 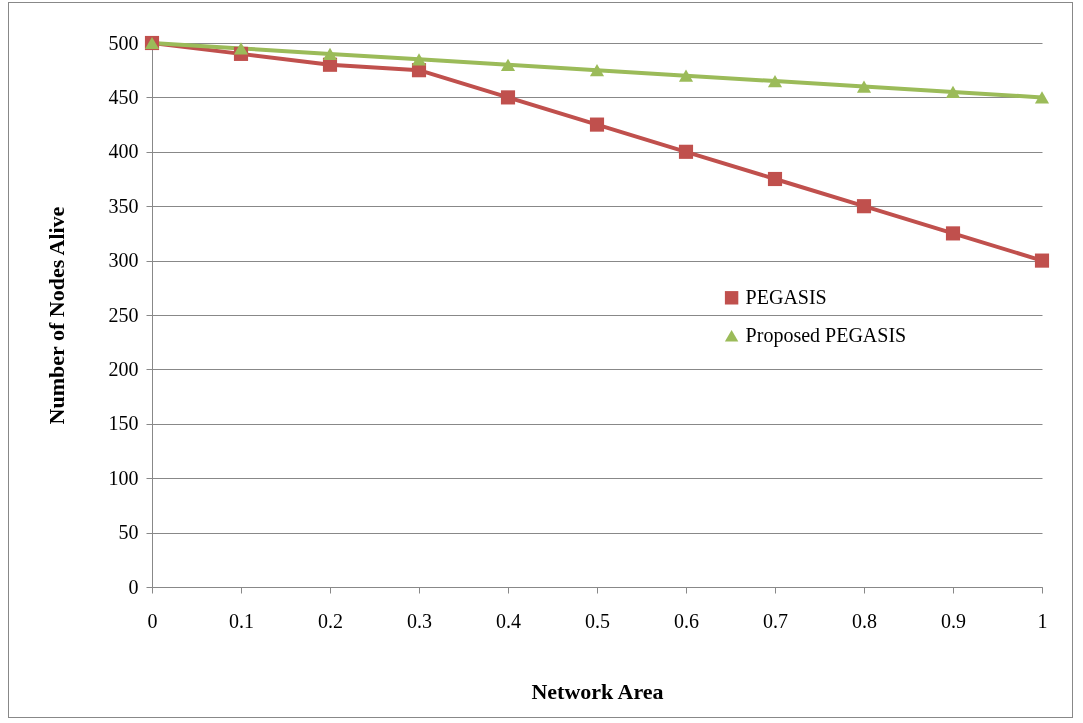 What do you see at coordinates (123, 423) in the screenshot?
I see `y-tick-label: 150` at bounding box center [123, 423].